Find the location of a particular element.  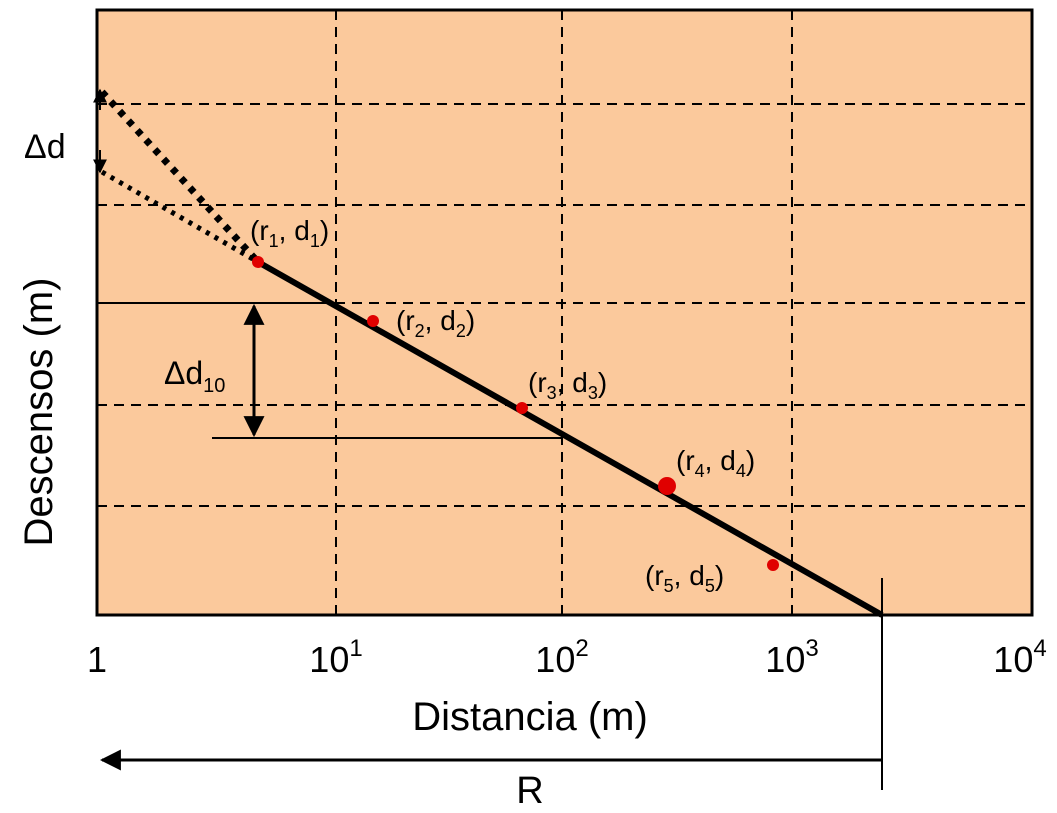

x-tick-label: 10⁴ is located at coordinates (1019, 657).